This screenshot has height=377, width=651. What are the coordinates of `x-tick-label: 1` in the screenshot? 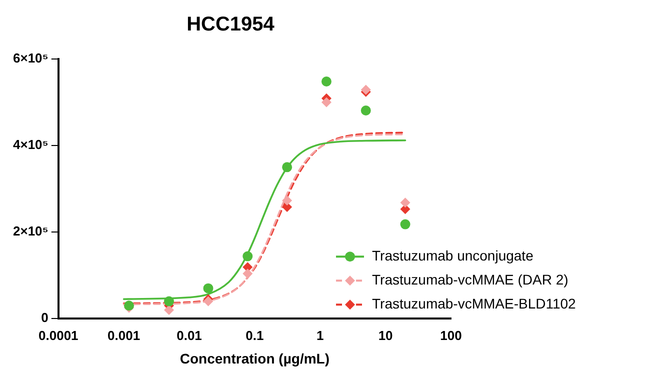 It's located at (320, 335).